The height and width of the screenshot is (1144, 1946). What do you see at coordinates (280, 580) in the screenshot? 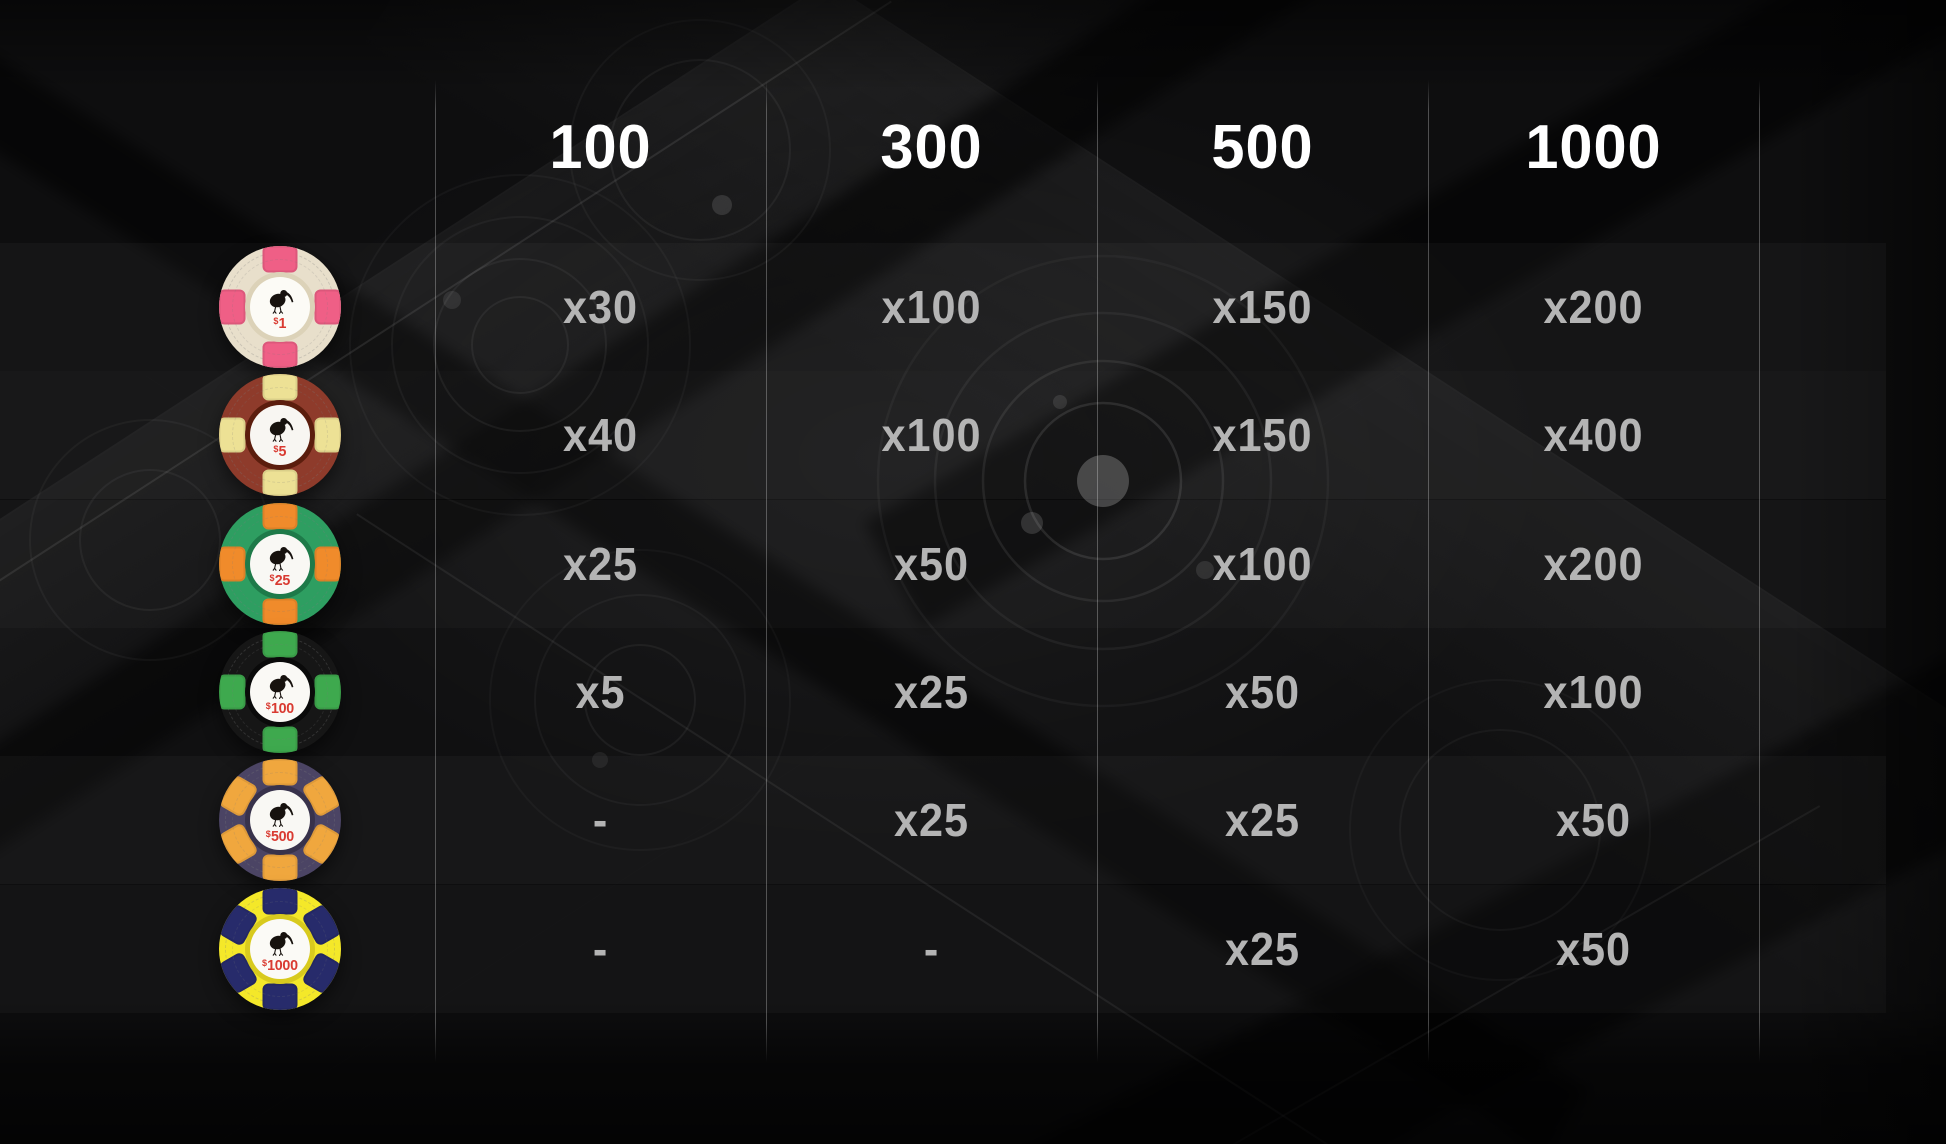
I see `chip-denomination: $25` at bounding box center [280, 580].